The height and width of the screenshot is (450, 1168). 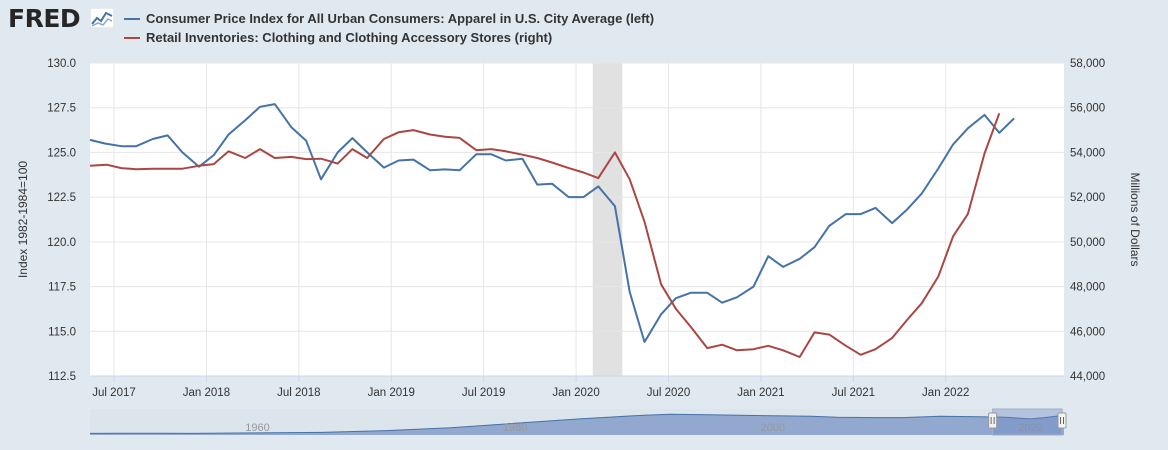 I want to click on y-right-tick-label: 52,000, so click(x=1087, y=198).